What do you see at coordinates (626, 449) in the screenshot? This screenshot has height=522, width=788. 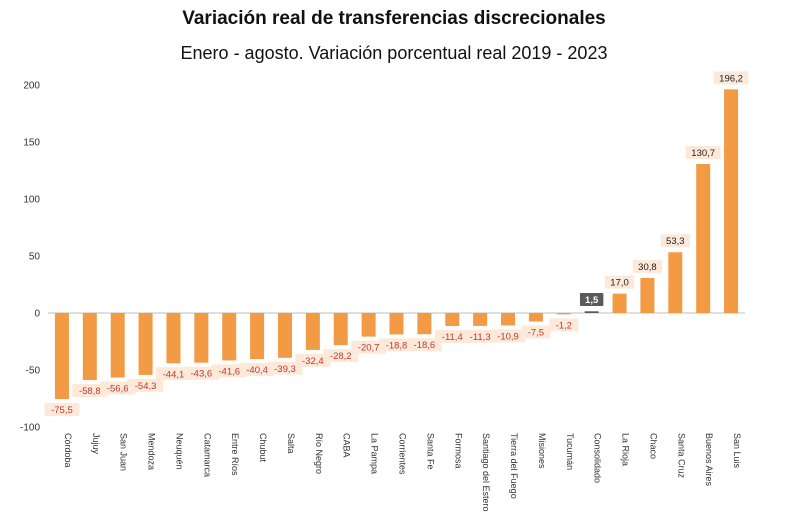 I see `category-label: La Rioja` at bounding box center [626, 449].